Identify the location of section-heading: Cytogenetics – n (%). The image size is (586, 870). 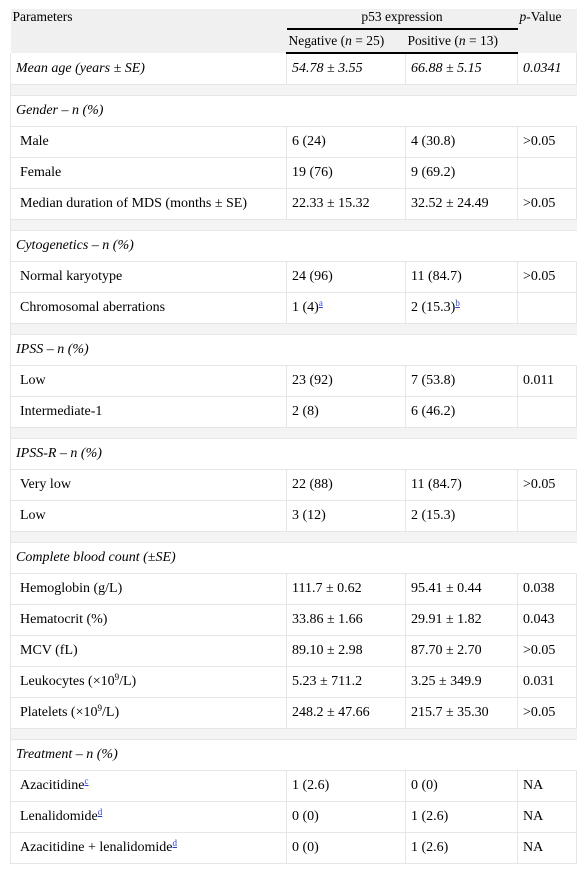
(293, 246).